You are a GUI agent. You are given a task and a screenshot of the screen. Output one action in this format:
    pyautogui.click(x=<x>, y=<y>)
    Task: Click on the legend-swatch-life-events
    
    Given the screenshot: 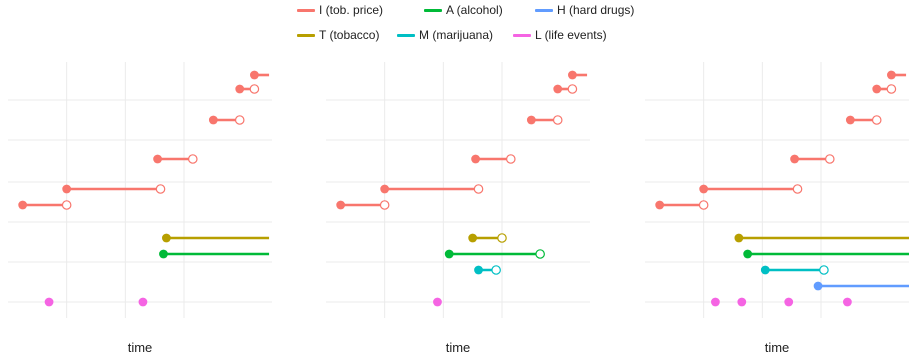 What is the action you would take?
    pyautogui.click(x=522, y=35)
    